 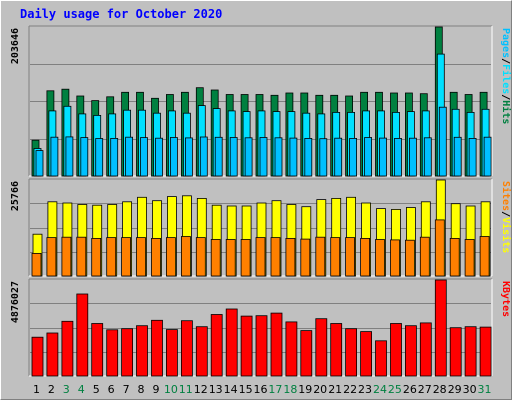 What do you see at coordinates (66, 389) in the screenshot?
I see `x-tick-label: 3` at bounding box center [66, 389].